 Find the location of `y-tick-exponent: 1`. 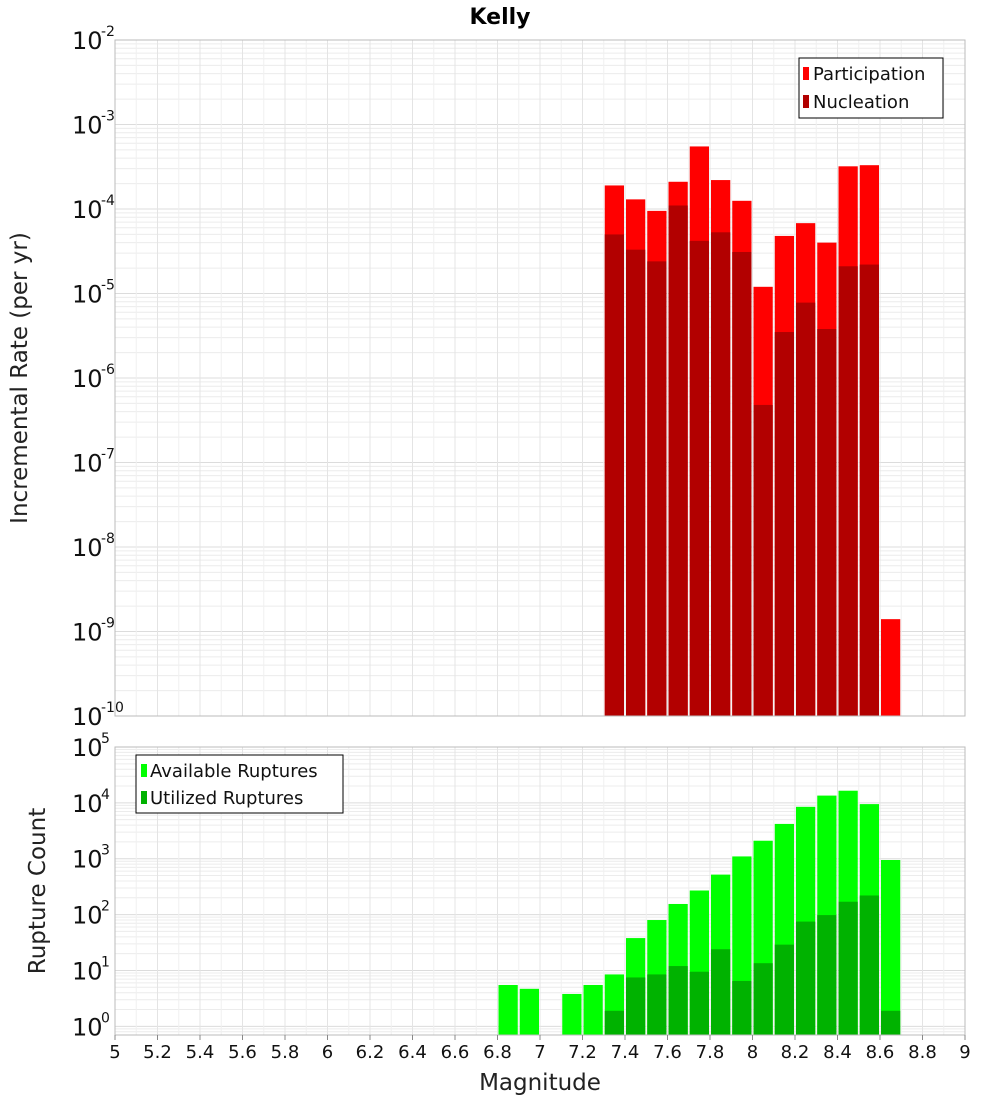

y-tick-exponent: 1 is located at coordinates (105, 962).